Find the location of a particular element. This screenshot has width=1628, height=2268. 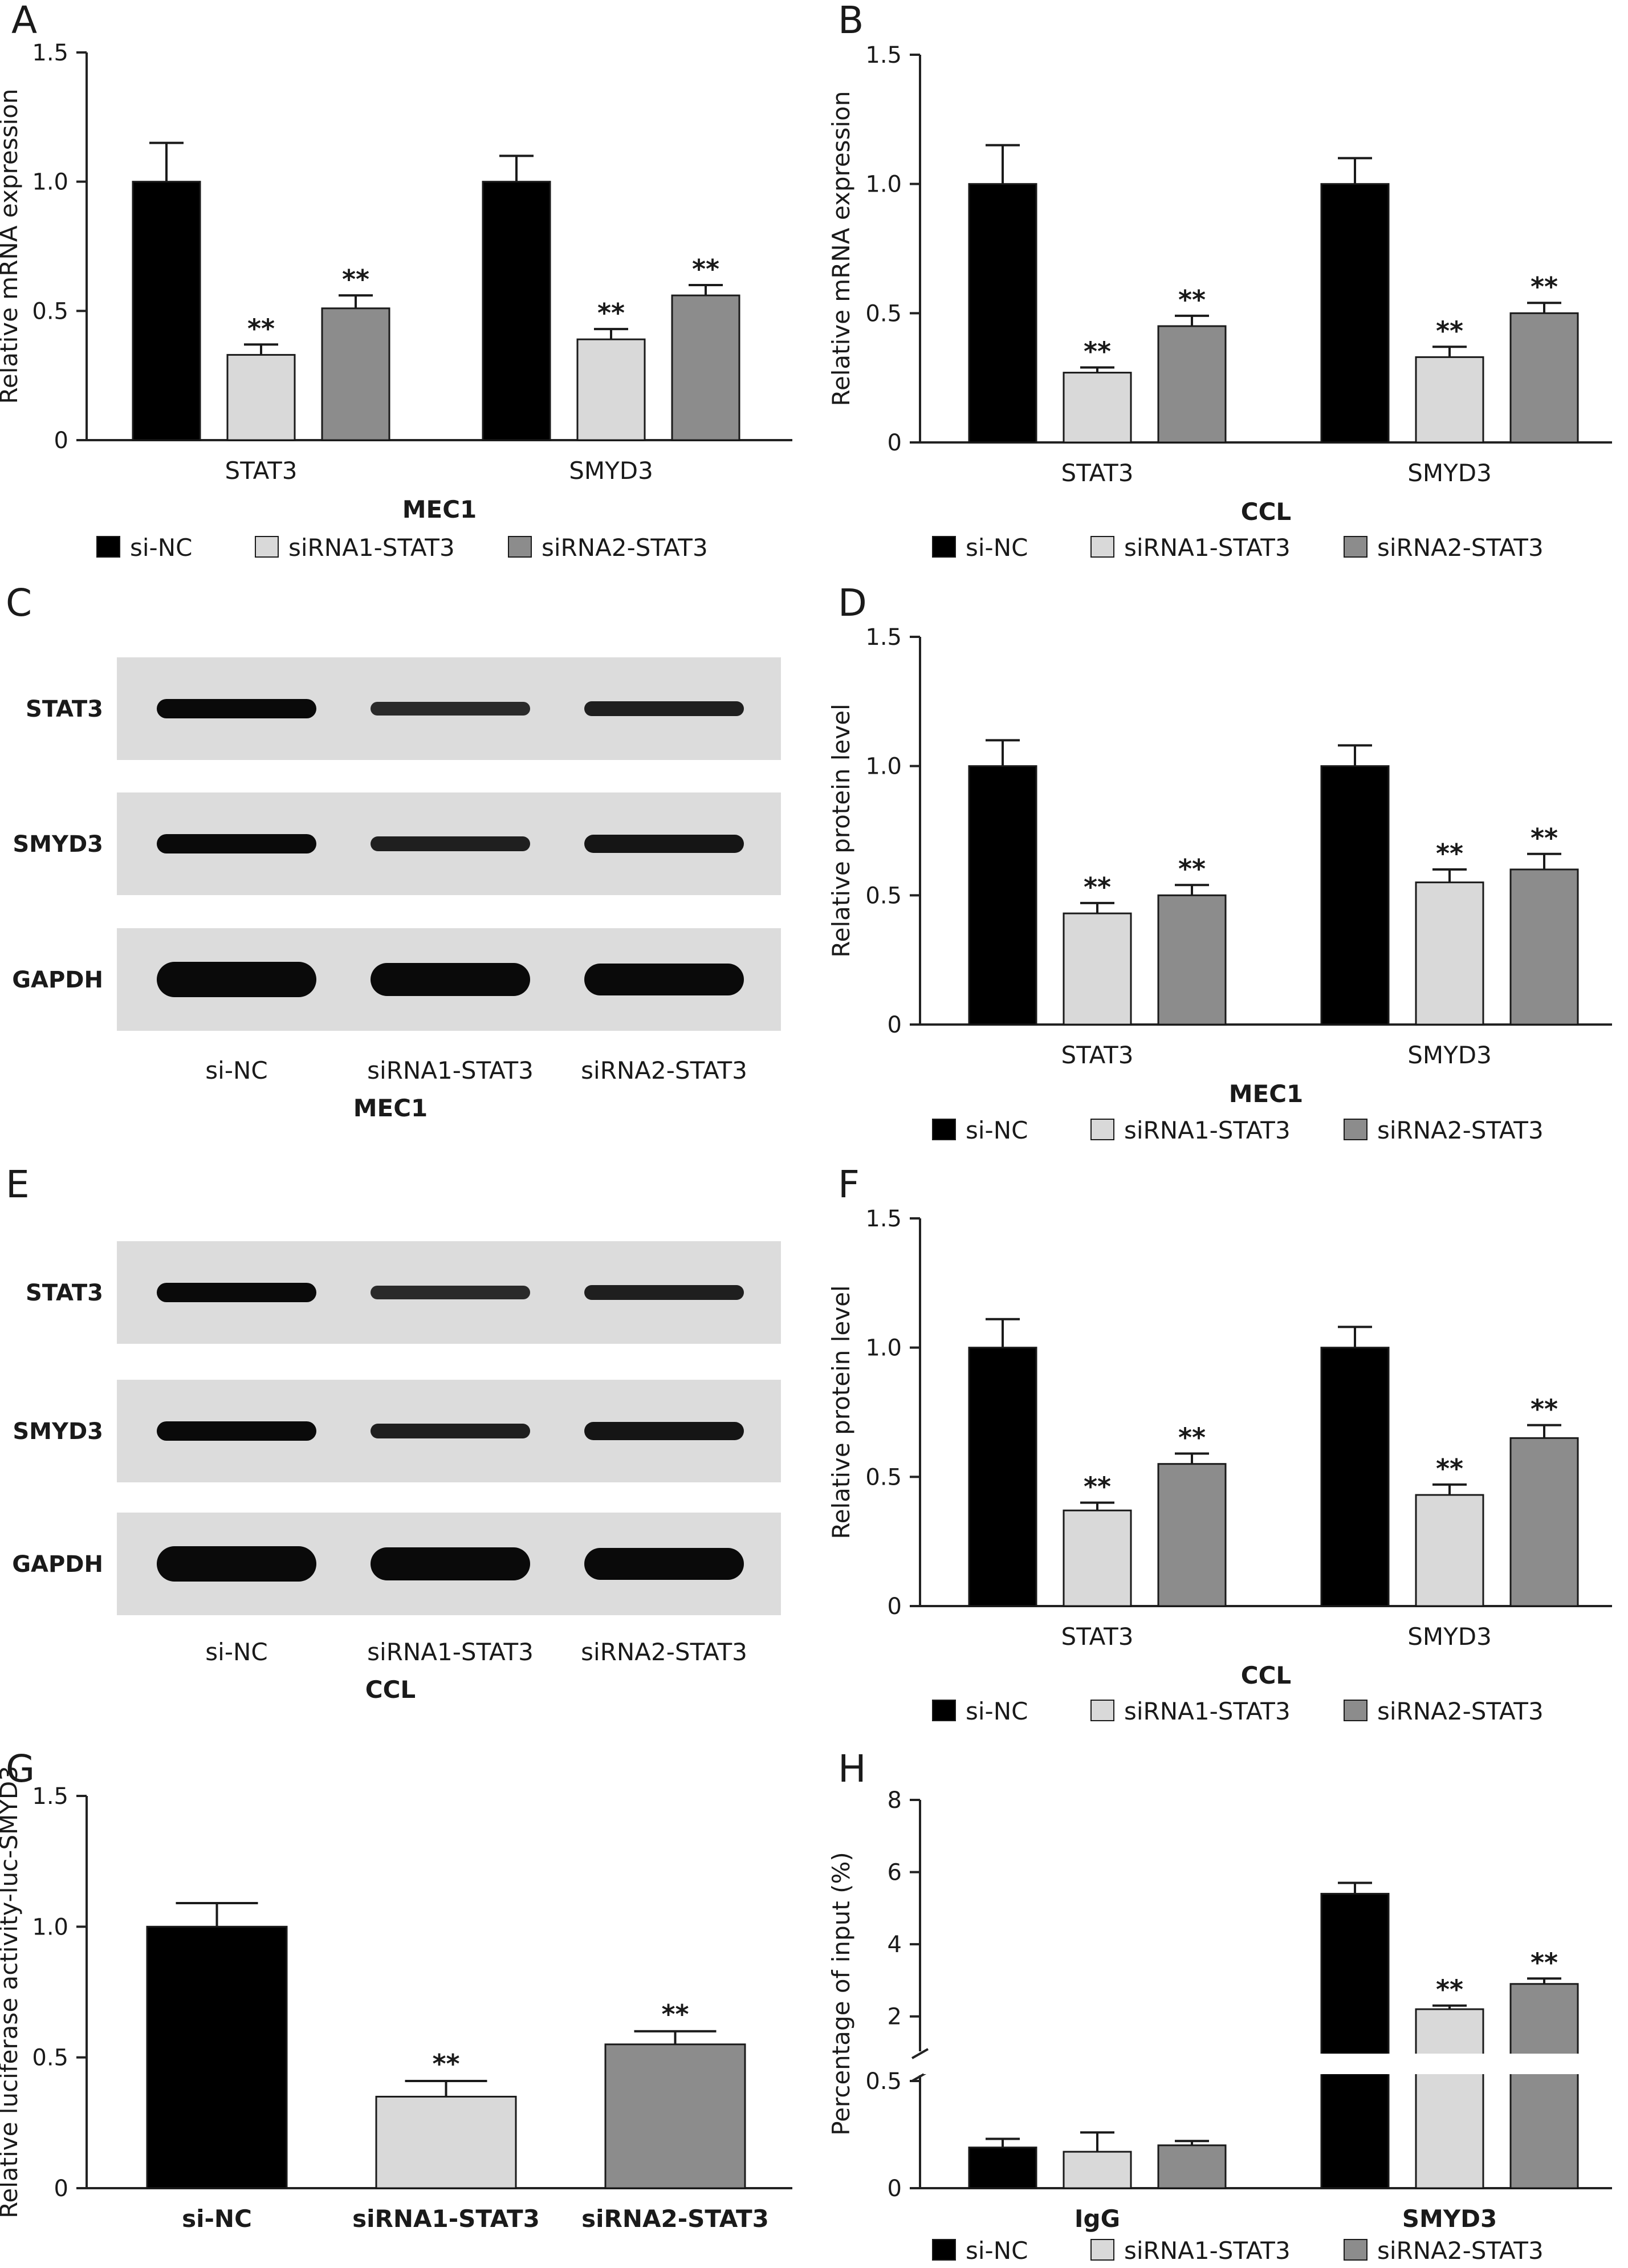

x-tick-label: STAT3 is located at coordinates (1097, 473).